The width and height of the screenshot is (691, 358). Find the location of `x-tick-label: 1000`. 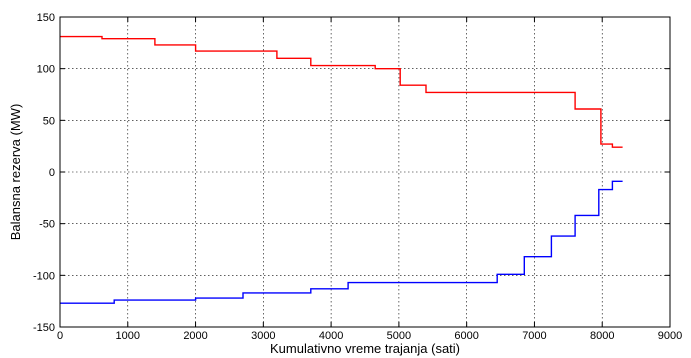

x-tick-label: 1000 is located at coordinates (128, 336).